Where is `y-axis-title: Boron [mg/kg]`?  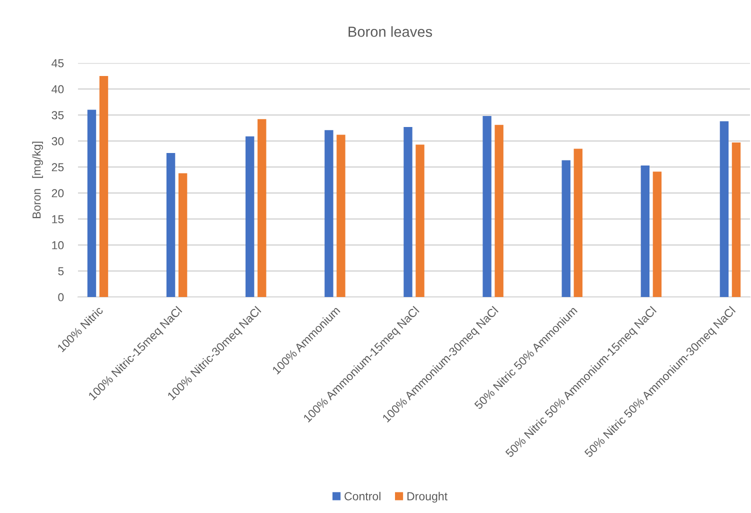 y-axis-title: Boron [mg/kg] is located at coordinates (37, 180).